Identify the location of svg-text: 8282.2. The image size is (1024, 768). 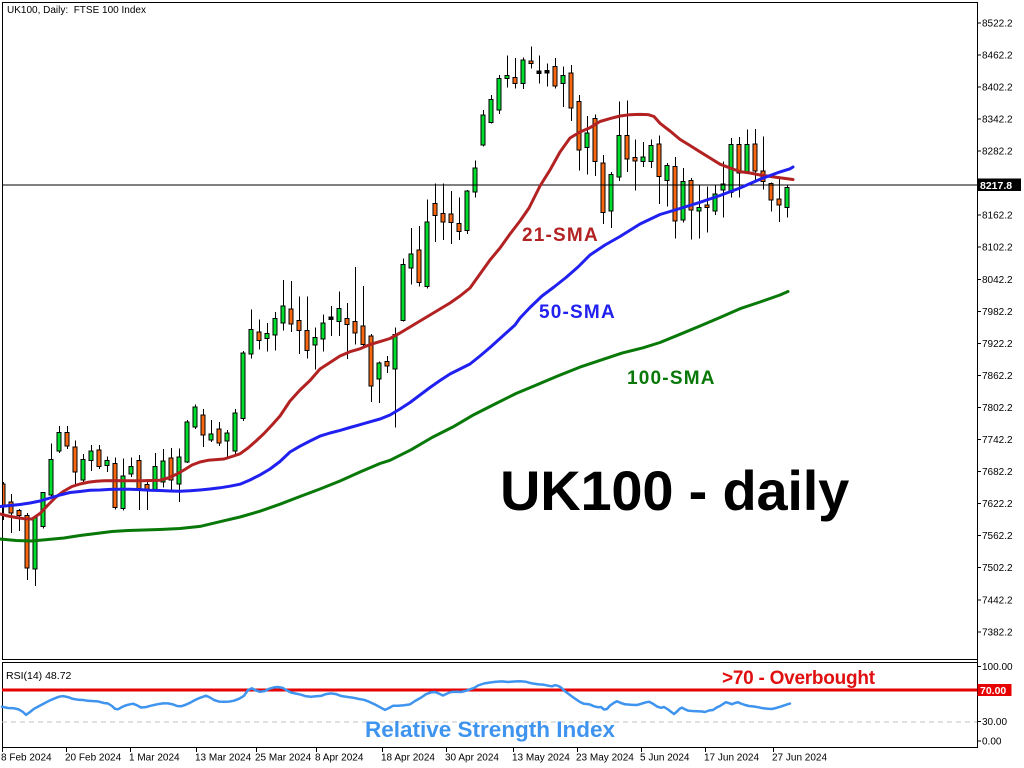
(997, 152).